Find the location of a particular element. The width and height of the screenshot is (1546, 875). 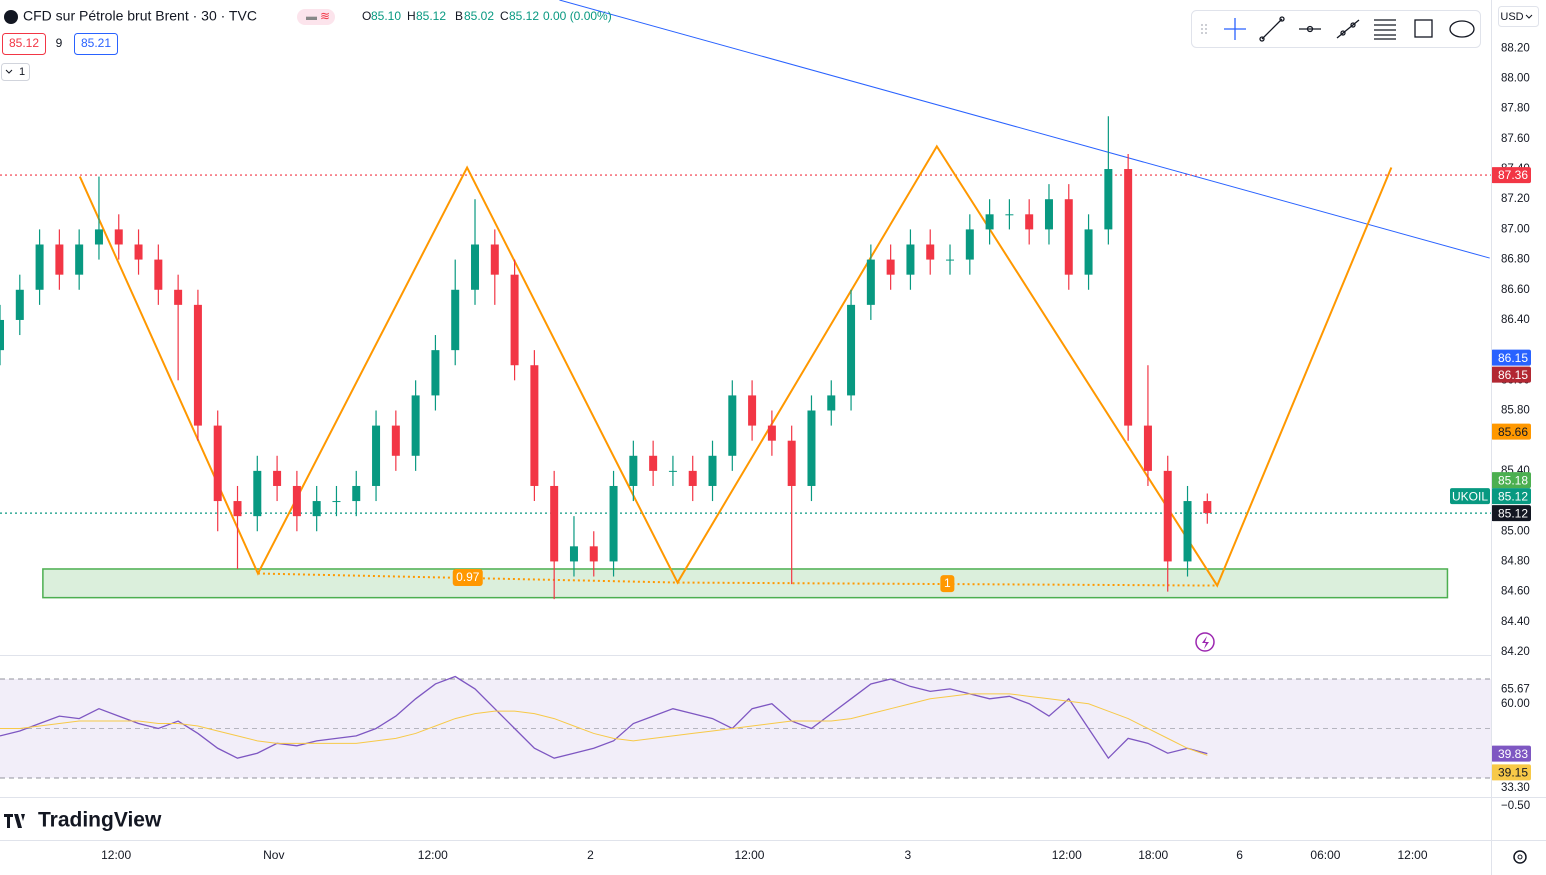

y-tick-label: 87.20 is located at coordinates (1515, 199).